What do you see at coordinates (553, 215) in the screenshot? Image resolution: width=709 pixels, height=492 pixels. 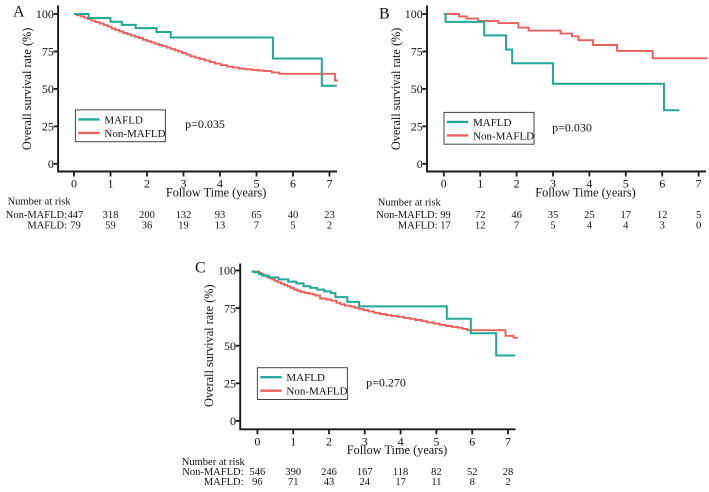 I see `svg-text: 35` at bounding box center [553, 215].